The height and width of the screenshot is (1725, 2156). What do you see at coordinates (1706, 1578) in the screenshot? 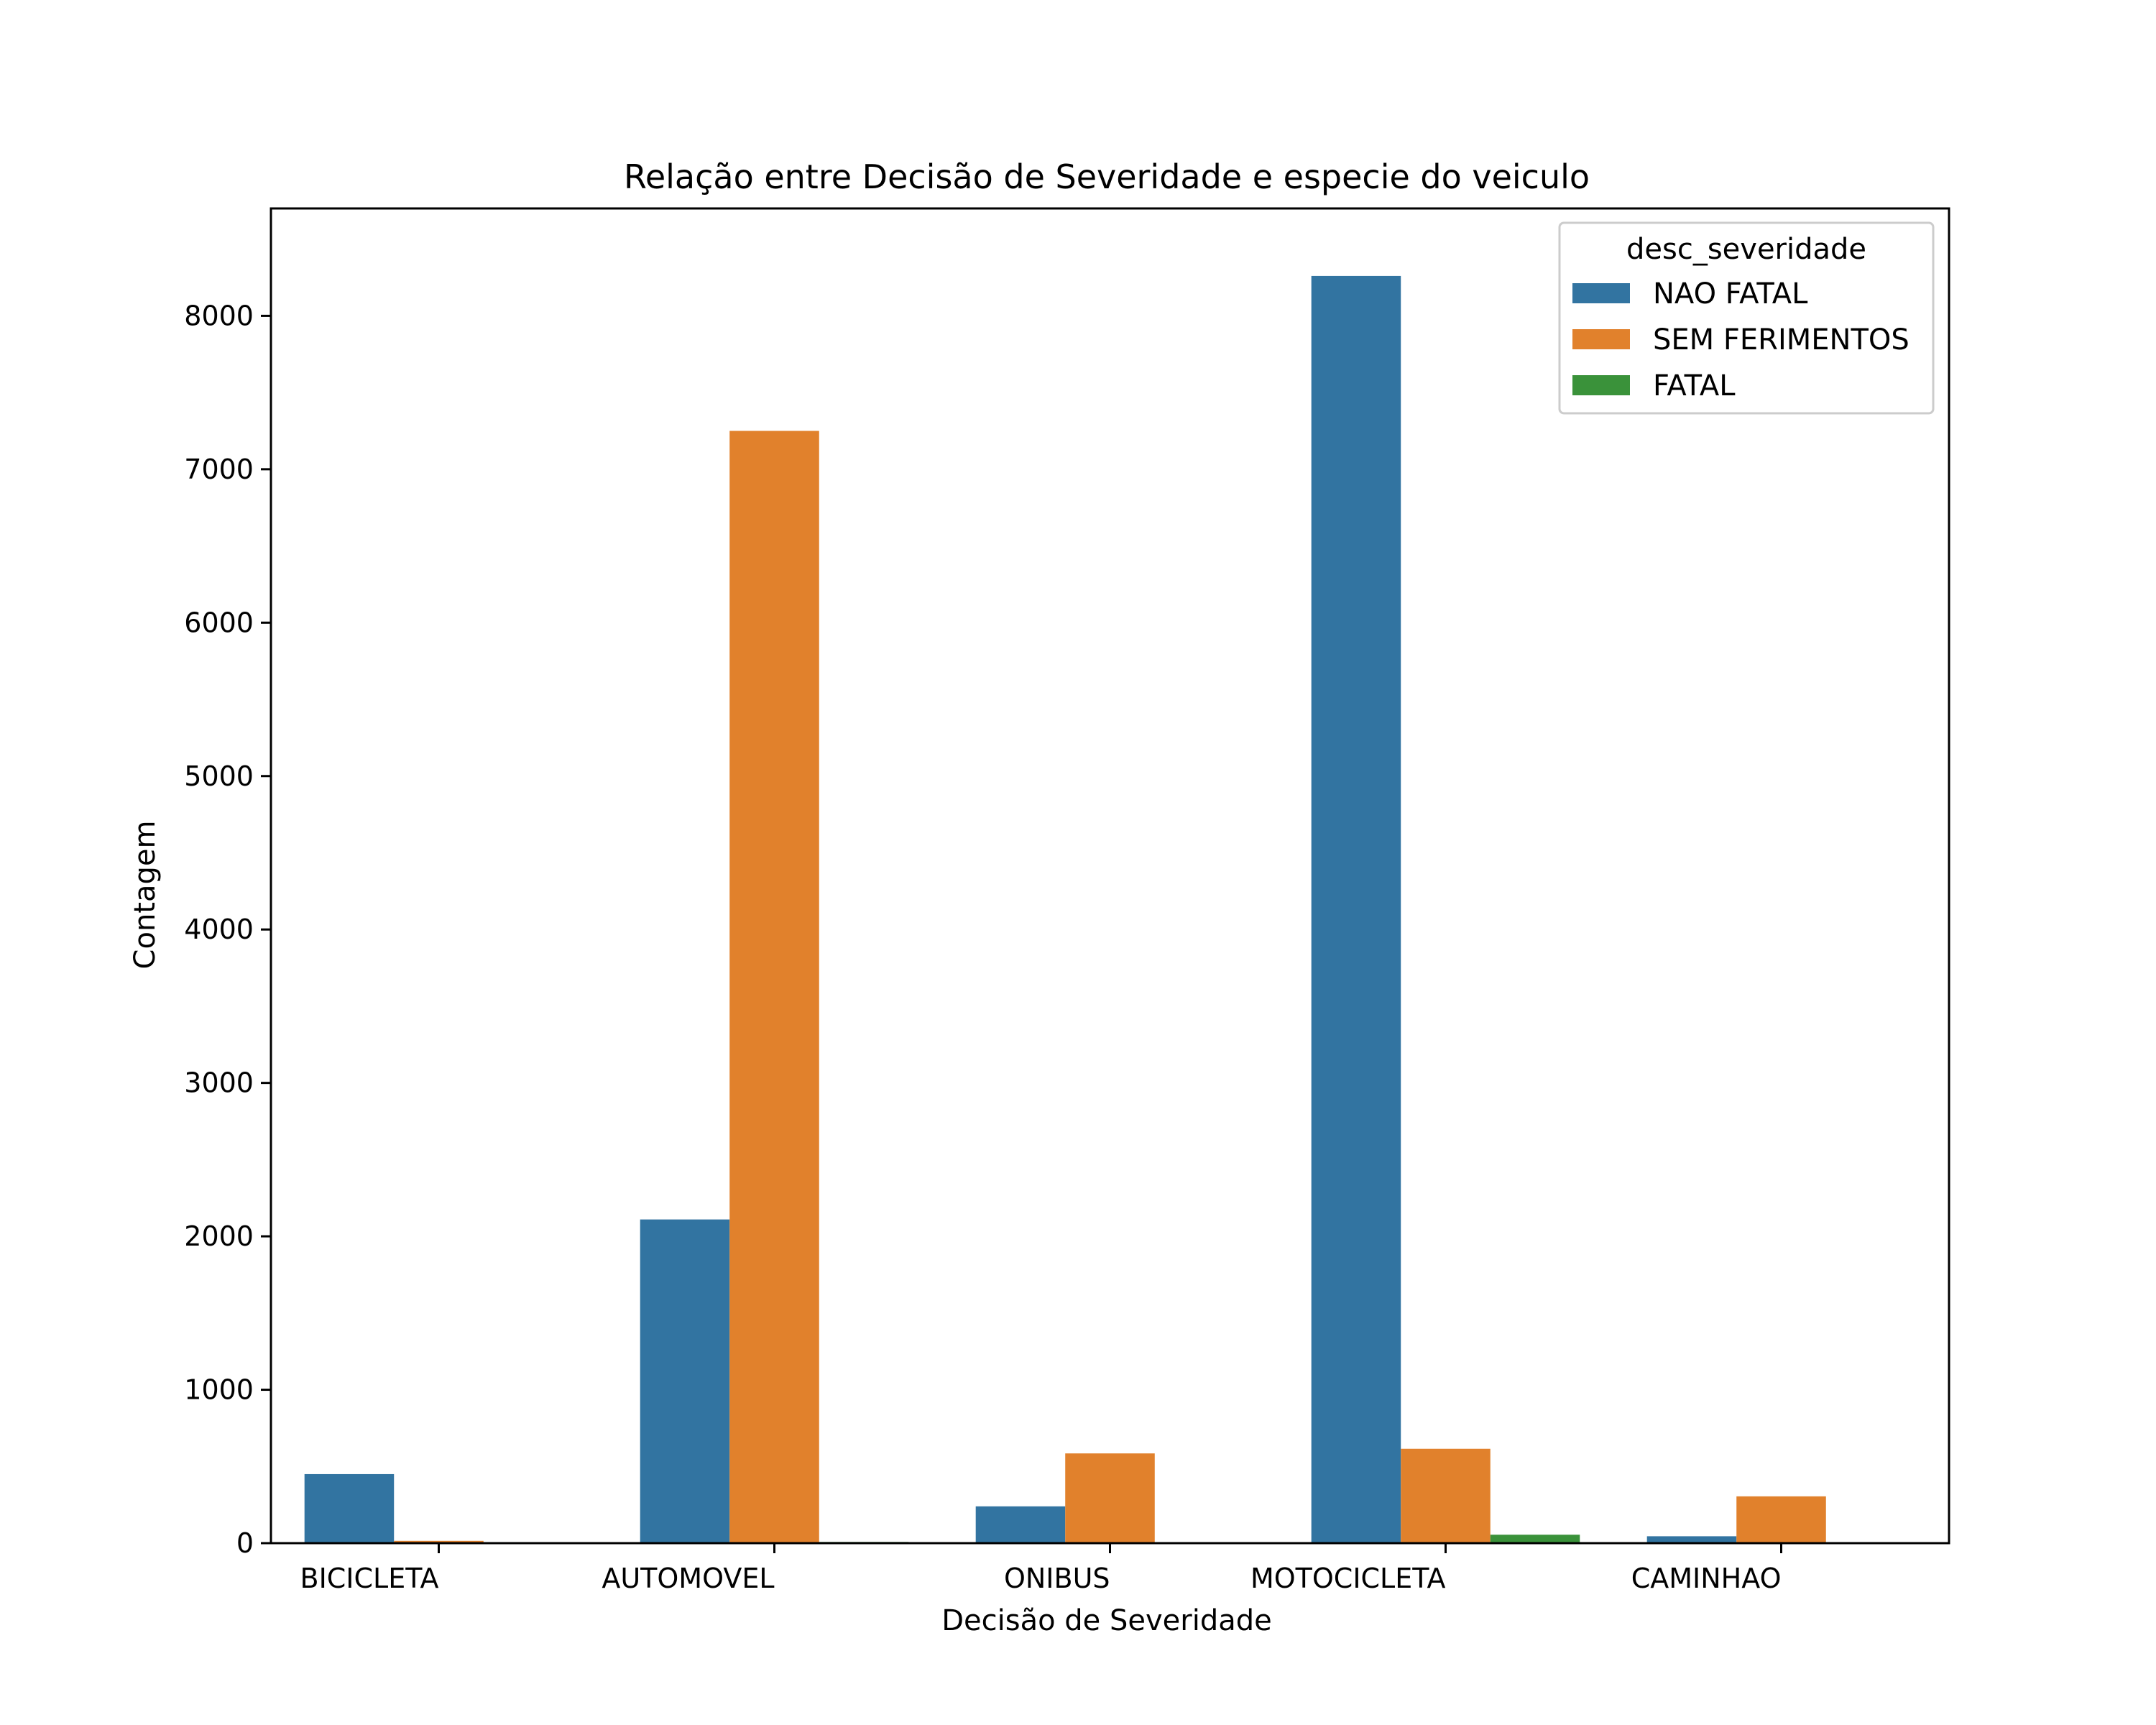
I see `x-tick-label-caminhao: CAMINHAO` at bounding box center [1706, 1578].